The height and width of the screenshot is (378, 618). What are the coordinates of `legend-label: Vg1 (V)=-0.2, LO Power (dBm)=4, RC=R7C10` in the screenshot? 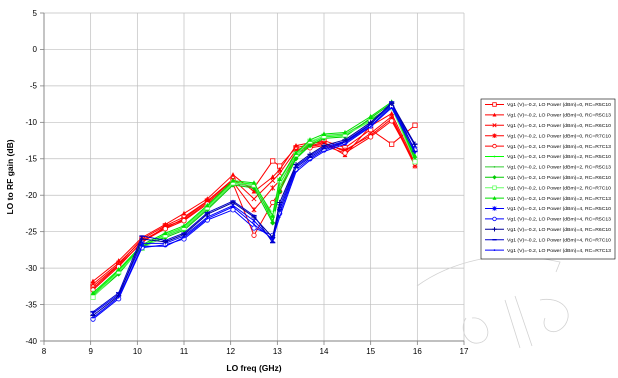 It's located at (559, 240).